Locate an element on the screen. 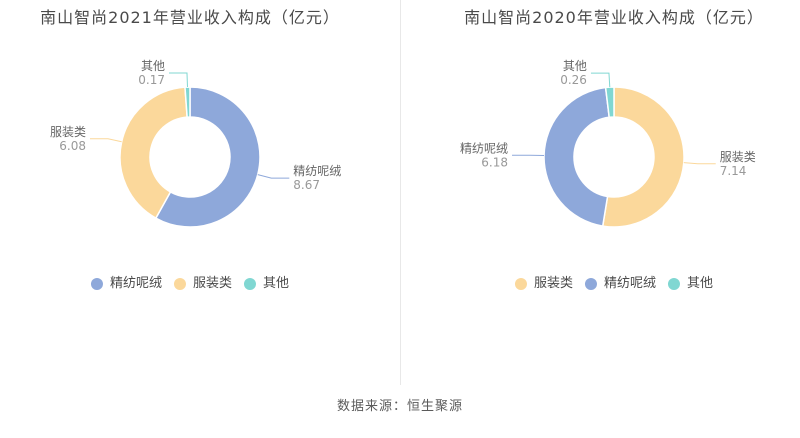  chart-legend-2021: 精纺呢绒 服装类 其他 is located at coordinates (190, 284).